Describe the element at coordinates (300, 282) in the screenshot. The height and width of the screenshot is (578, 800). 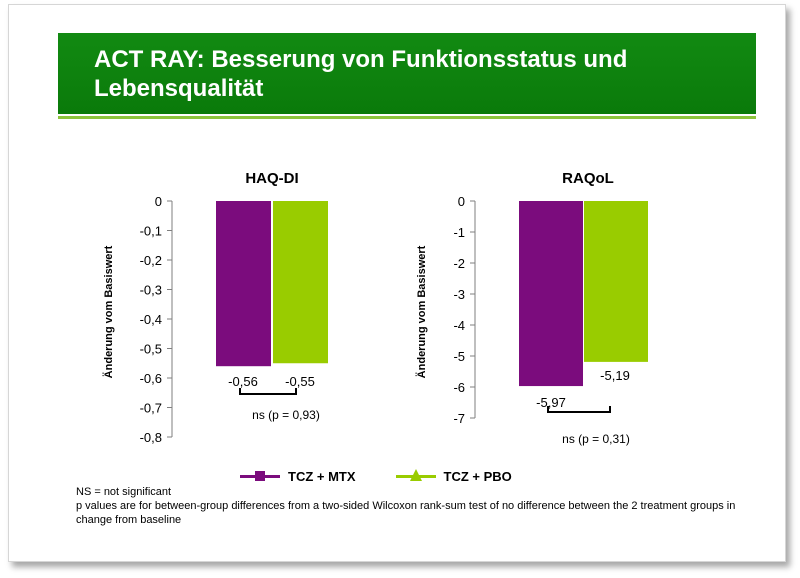
I see `bar-haq-di-tcz-pbo` at that location.